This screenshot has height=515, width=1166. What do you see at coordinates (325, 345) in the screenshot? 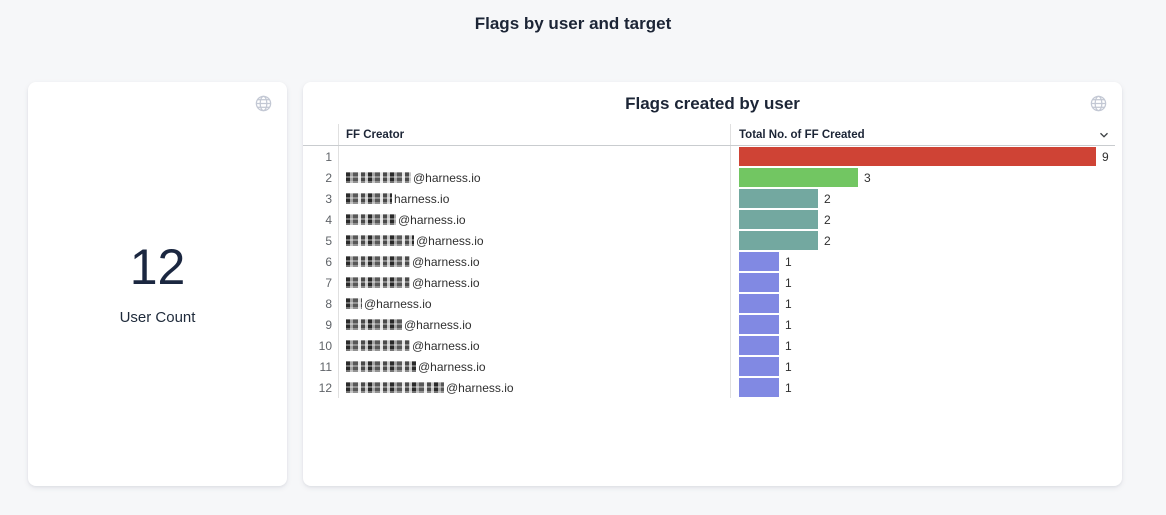
I see `row-rank: 10` at bounding box center [325, 345].